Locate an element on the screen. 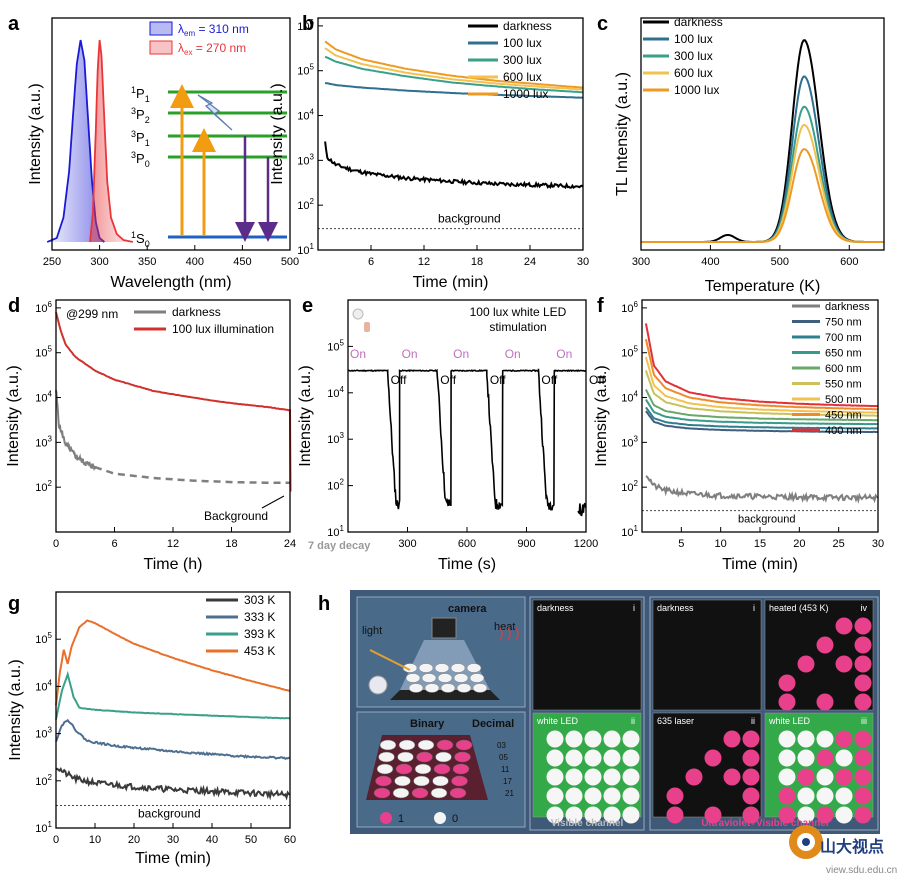  legend-subscript: ex is located at coordinates (188, 52).